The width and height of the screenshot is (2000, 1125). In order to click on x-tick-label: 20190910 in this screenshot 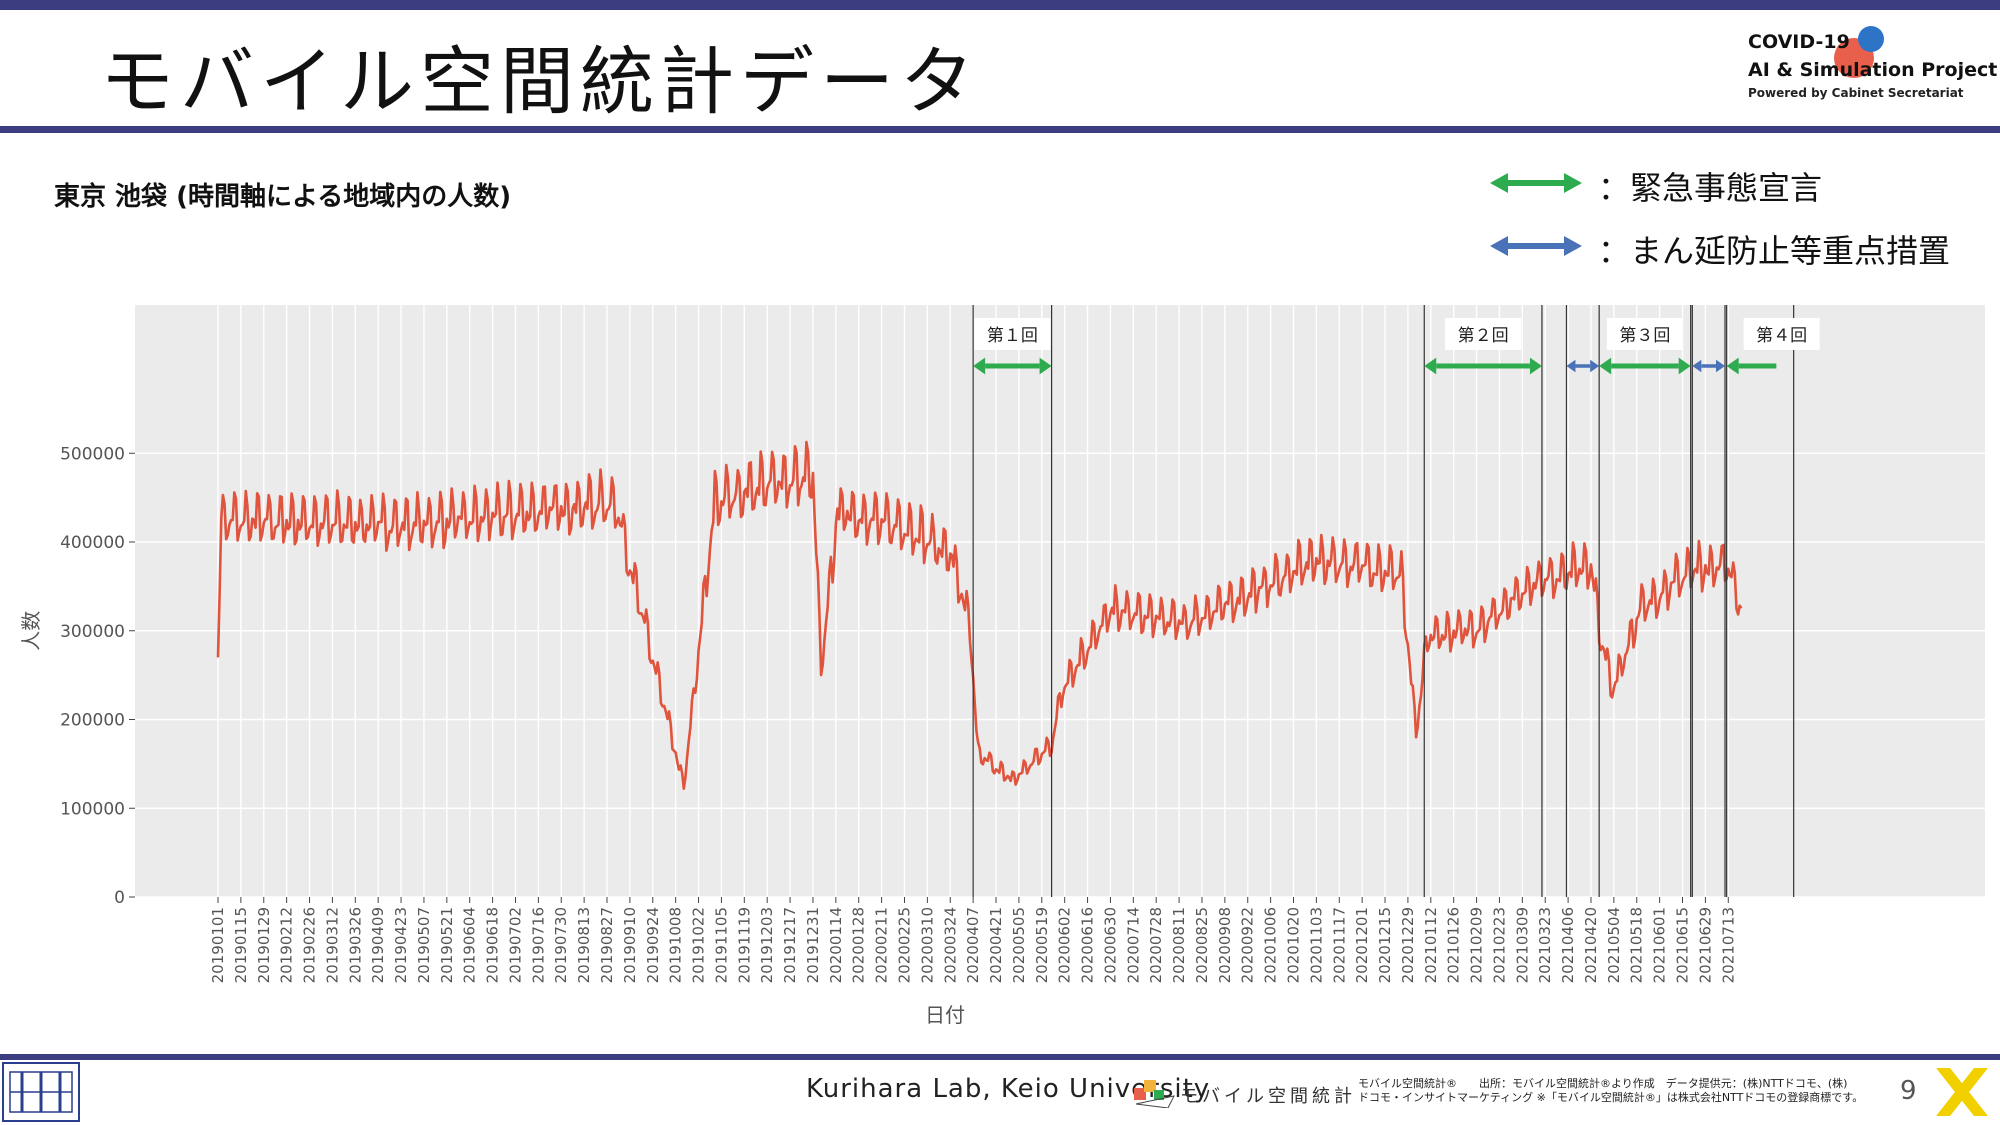, I will do `click(630, 945)`.